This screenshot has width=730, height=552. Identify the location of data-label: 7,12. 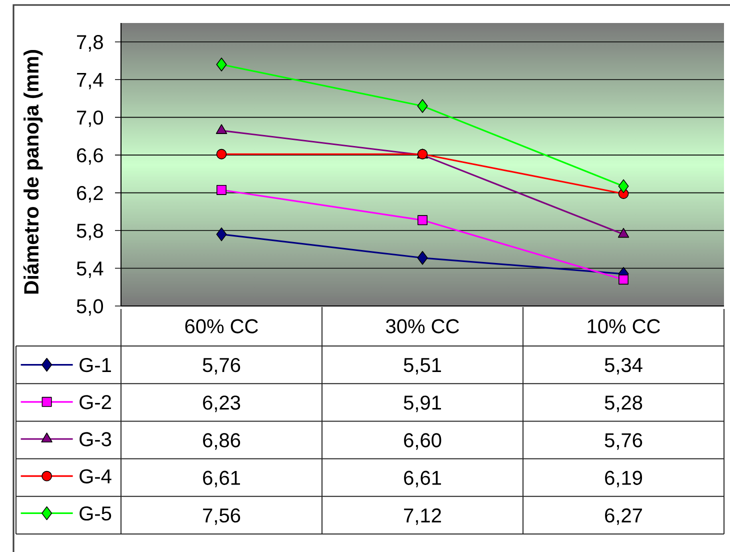
(422, 516).